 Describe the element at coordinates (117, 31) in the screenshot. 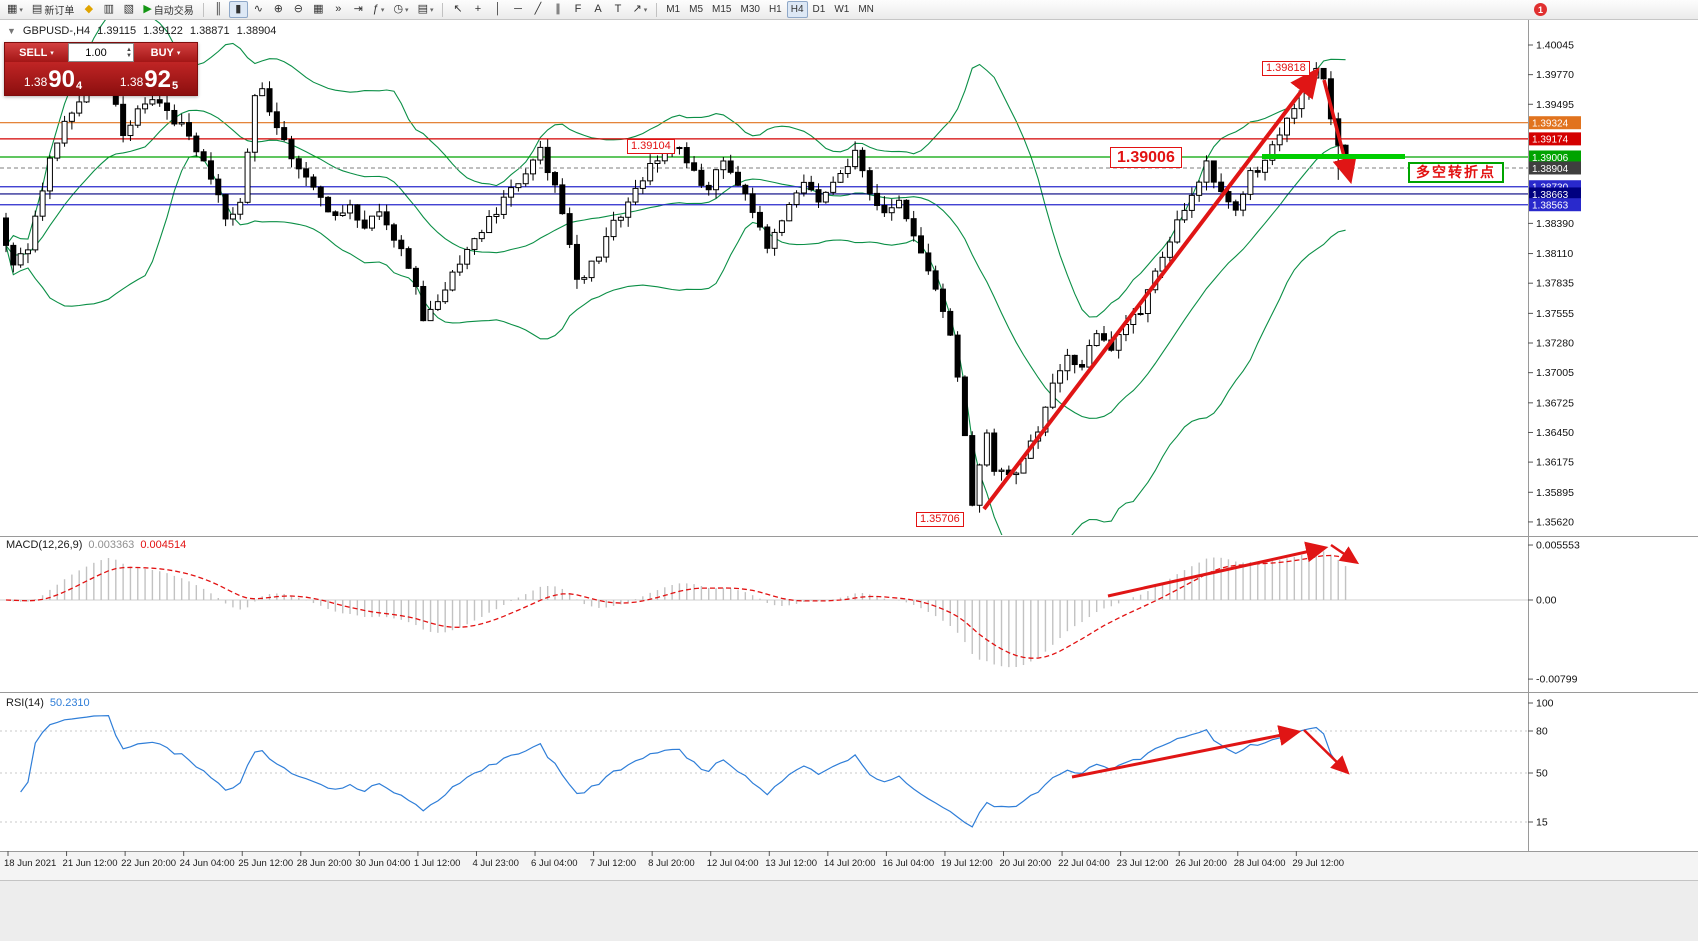

I see `ohlc-open: 1.39115` at that location.